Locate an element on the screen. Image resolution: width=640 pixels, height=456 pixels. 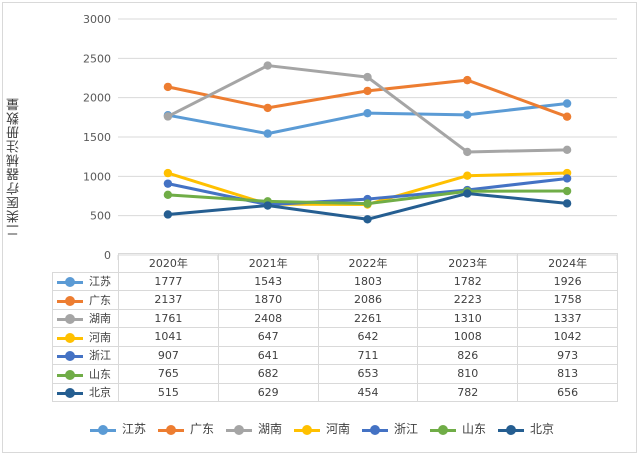
legend: 江苏 广东 湖南 河南 浙江 山东 北京 is located at coordinates (320, 428).